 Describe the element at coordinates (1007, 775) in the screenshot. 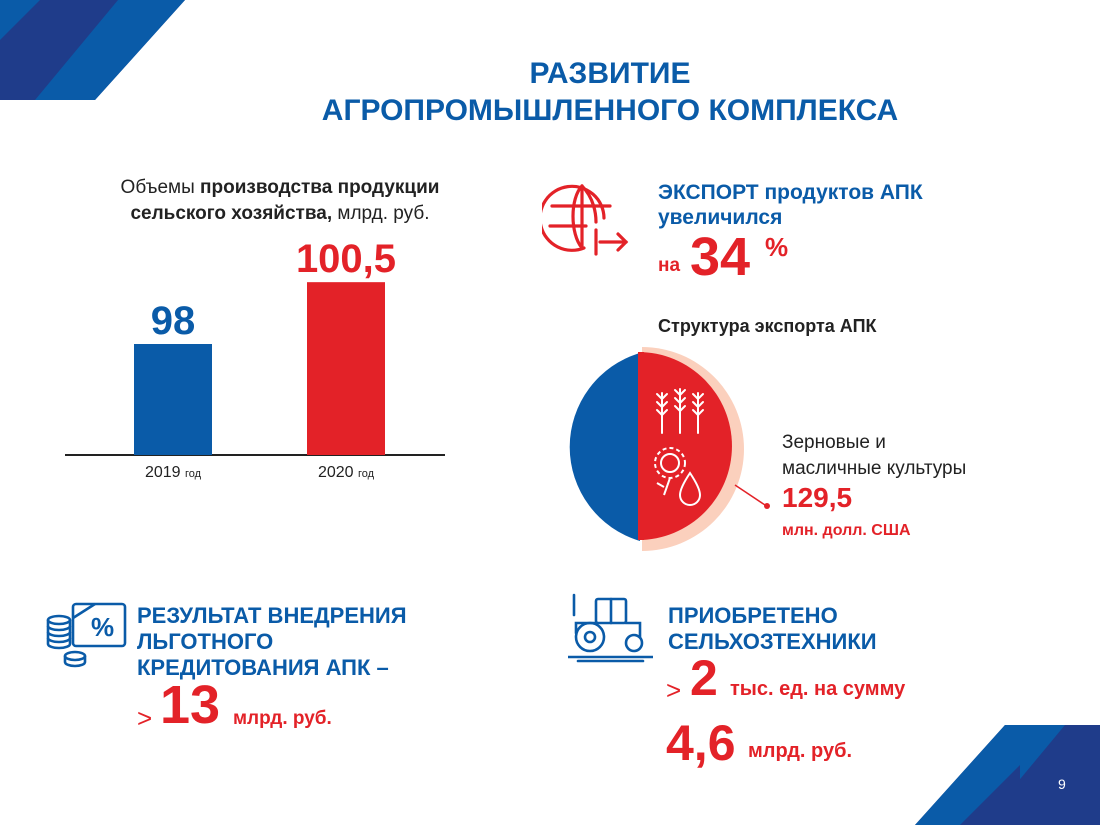

I see `corner-decoration-bottom-right` at that location.